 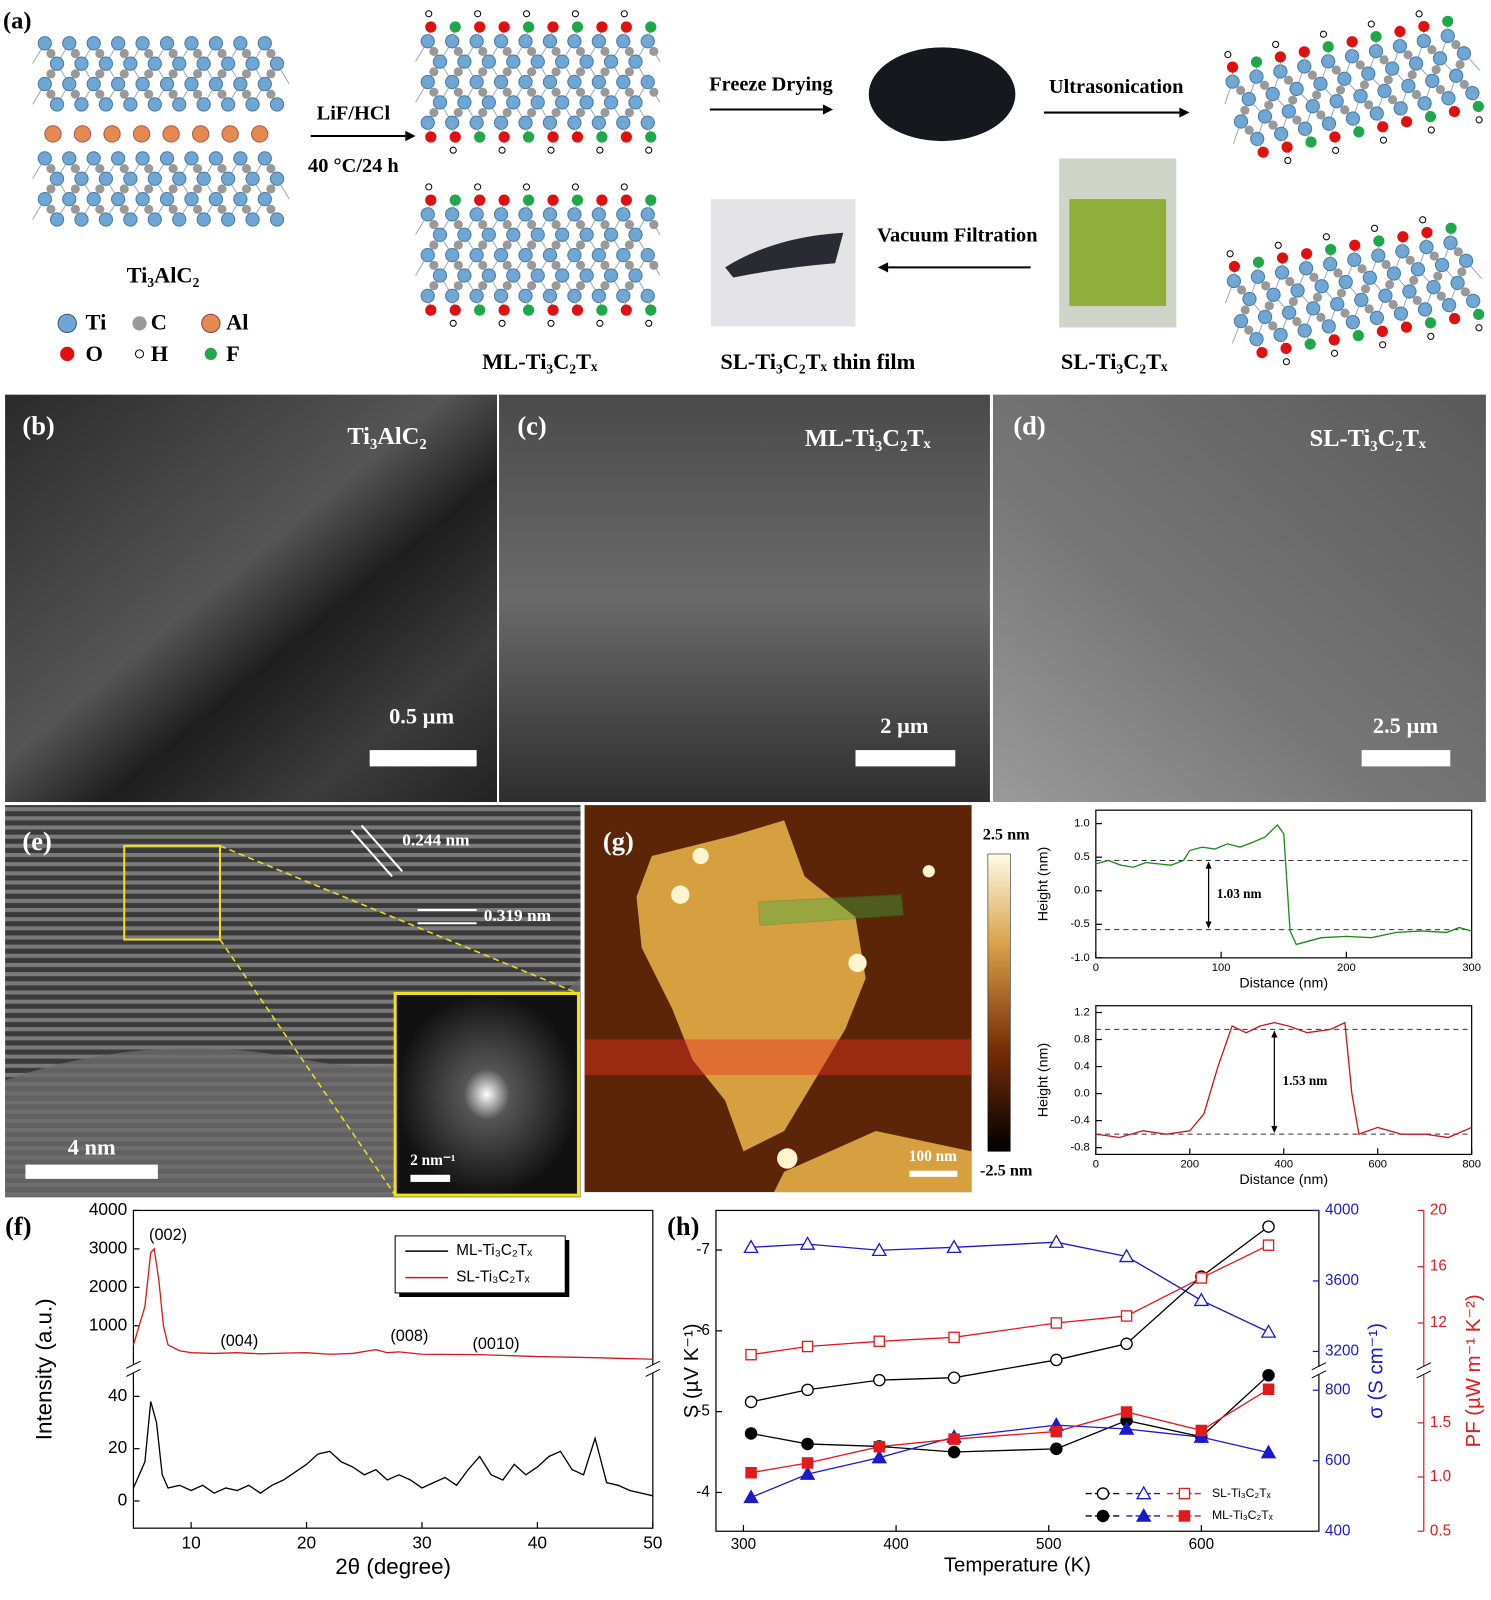 What do you see at coordinates (1438, 1266) in the screenshot?
I see `y-tick-label: 16` at bounding box center [1438, 1266].